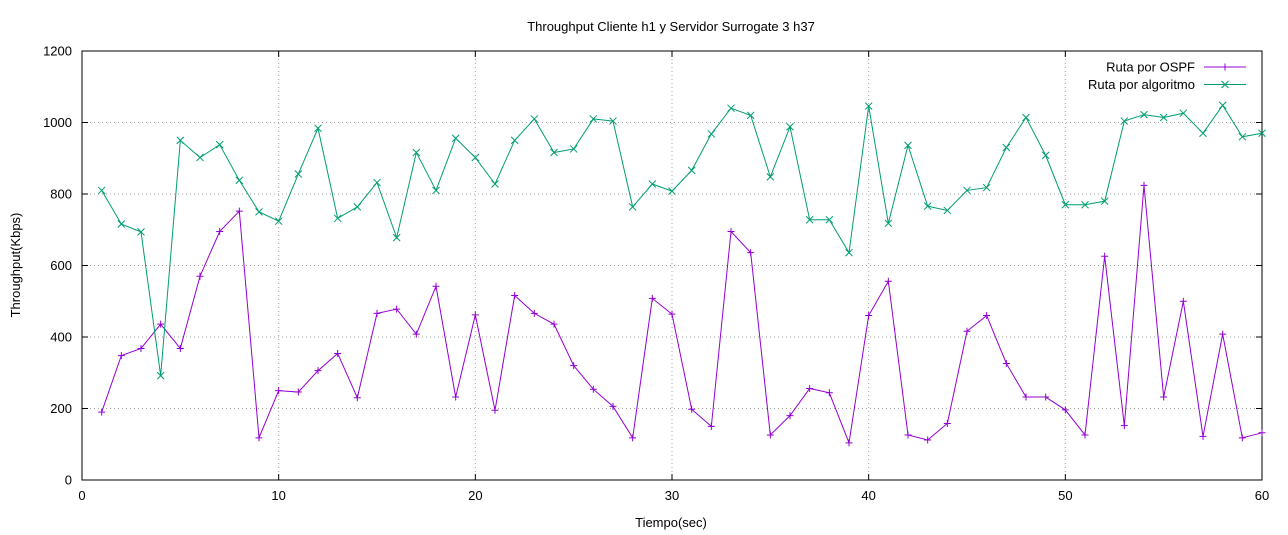 Image resolution: width=1288 pixels, height=535 pixels. Describe the element at coordinates (68, 480) in the screenshot. I see `y-tick-label: 0` at that location.